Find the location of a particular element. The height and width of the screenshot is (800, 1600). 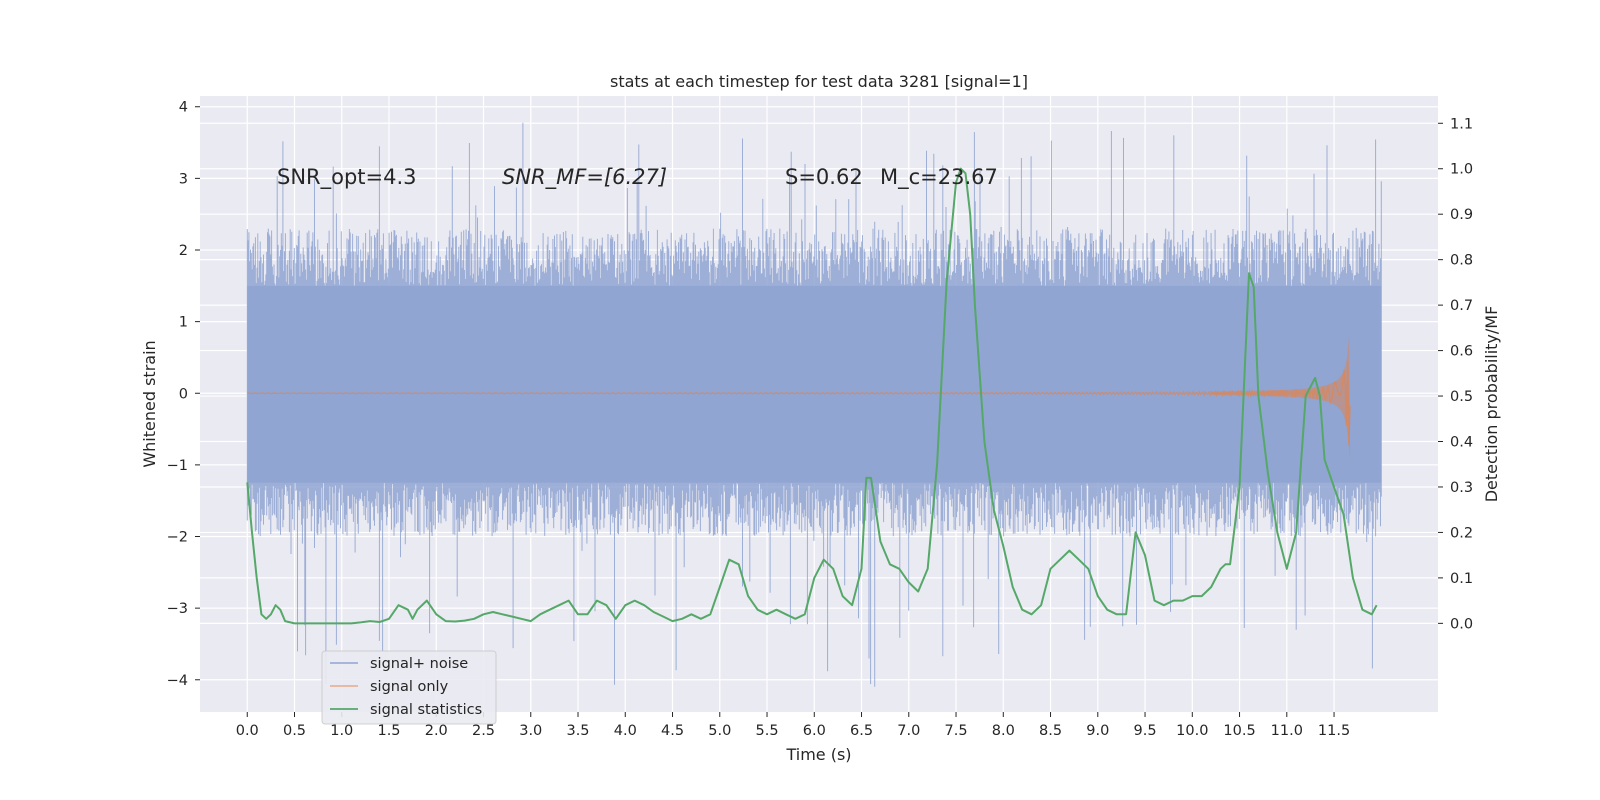

x-tick-label: 0.0 is located at coordinates (247, 731).